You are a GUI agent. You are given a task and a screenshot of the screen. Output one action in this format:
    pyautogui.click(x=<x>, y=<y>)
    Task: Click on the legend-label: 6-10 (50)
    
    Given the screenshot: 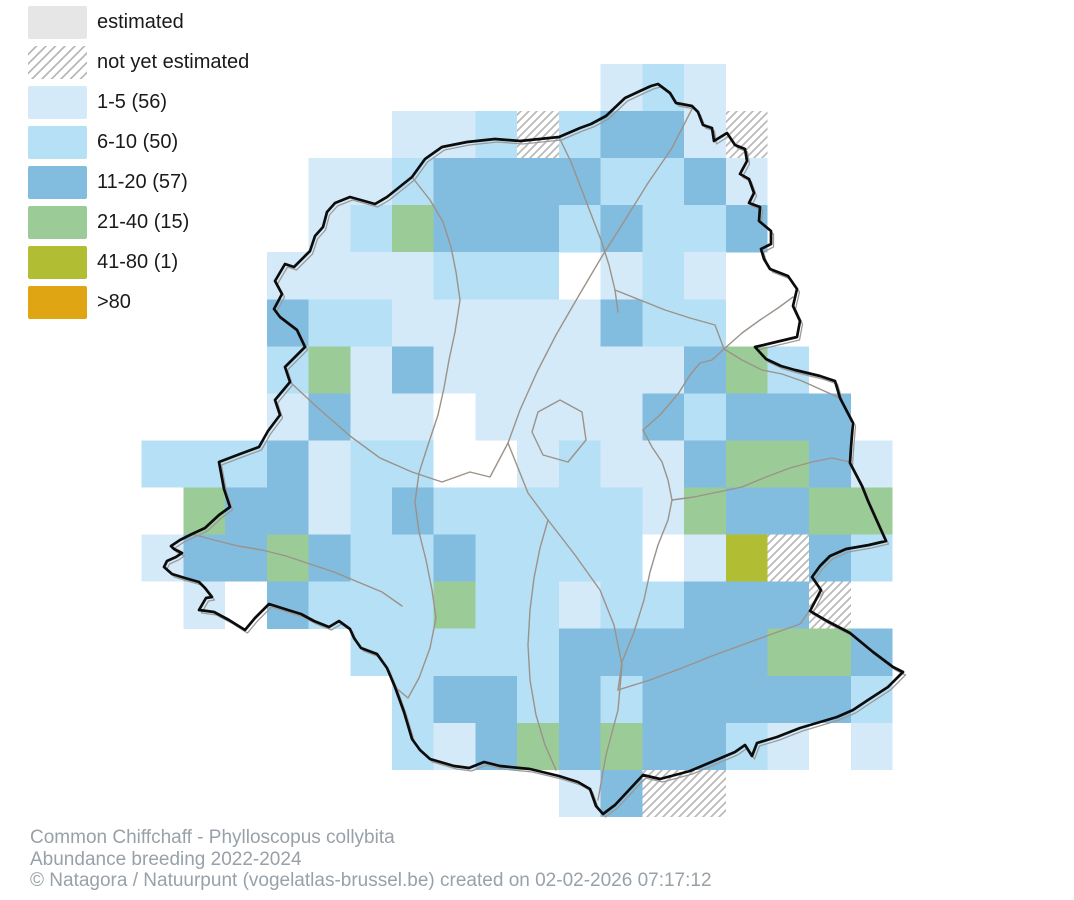 What is the action you would take?
    pyautogui.click(x=138, y=142)
    